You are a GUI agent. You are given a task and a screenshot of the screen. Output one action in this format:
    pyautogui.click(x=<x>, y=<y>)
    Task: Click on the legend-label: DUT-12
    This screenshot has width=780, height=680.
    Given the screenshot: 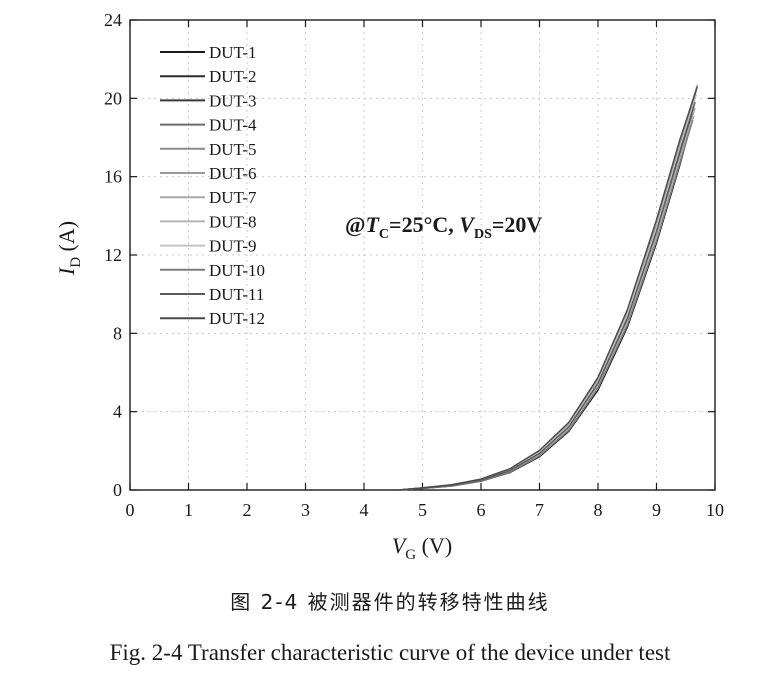 What is the action you would take?
    pyautogui.click(x=237, y=318)
    